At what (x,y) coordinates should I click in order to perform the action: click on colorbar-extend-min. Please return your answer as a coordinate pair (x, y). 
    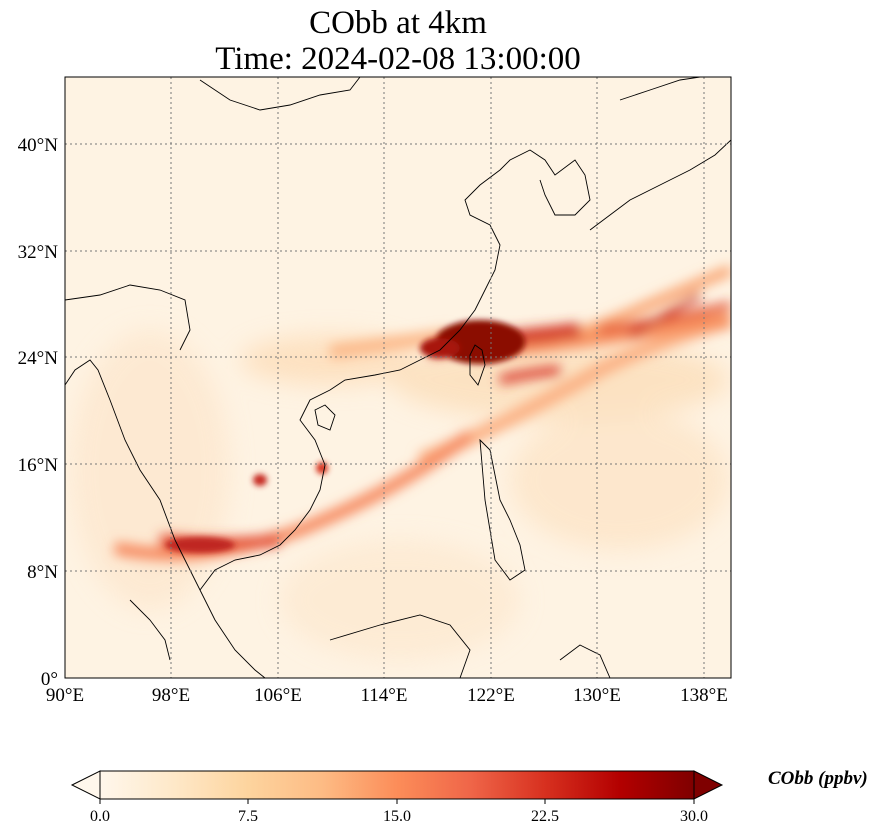
    Looking at the image, I should click on (85, 785).